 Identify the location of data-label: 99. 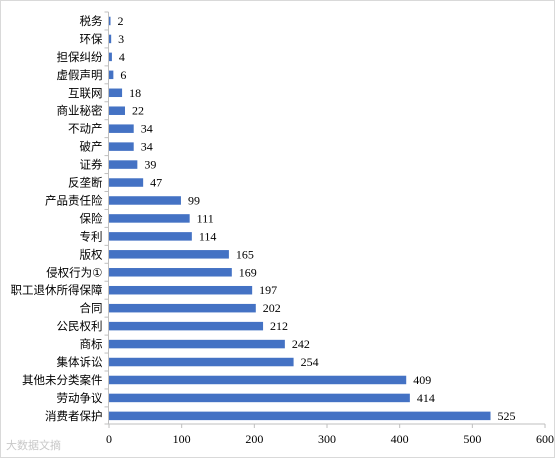
(194, 200).